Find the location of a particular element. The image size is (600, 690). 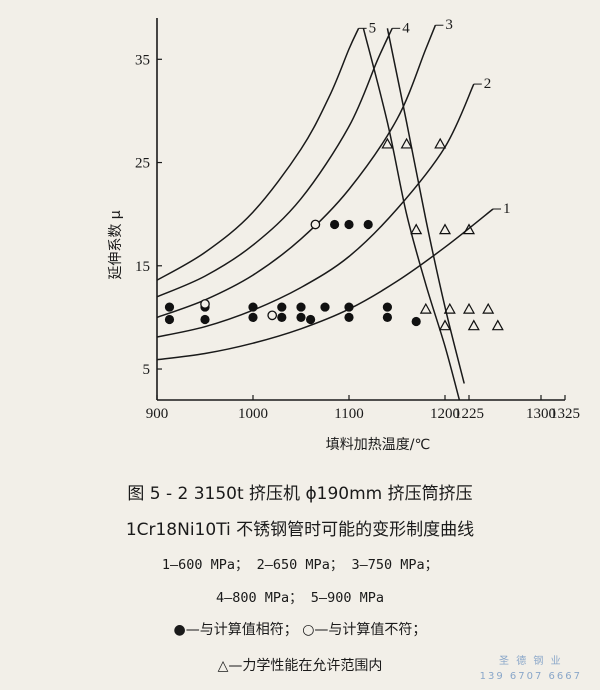

curve-label-4: 4 is located at coordinates (406, 28).